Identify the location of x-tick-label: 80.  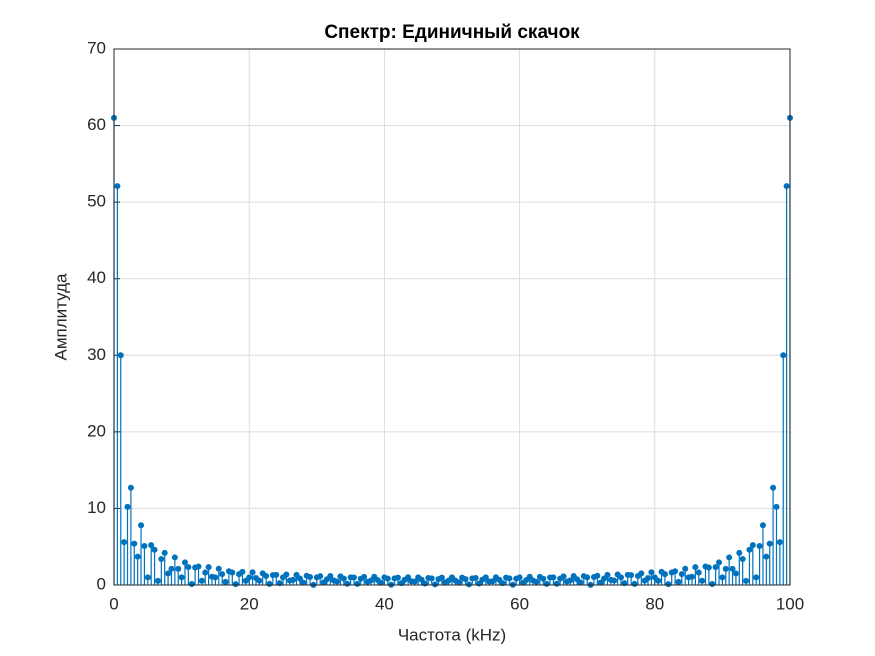
(654, 603).